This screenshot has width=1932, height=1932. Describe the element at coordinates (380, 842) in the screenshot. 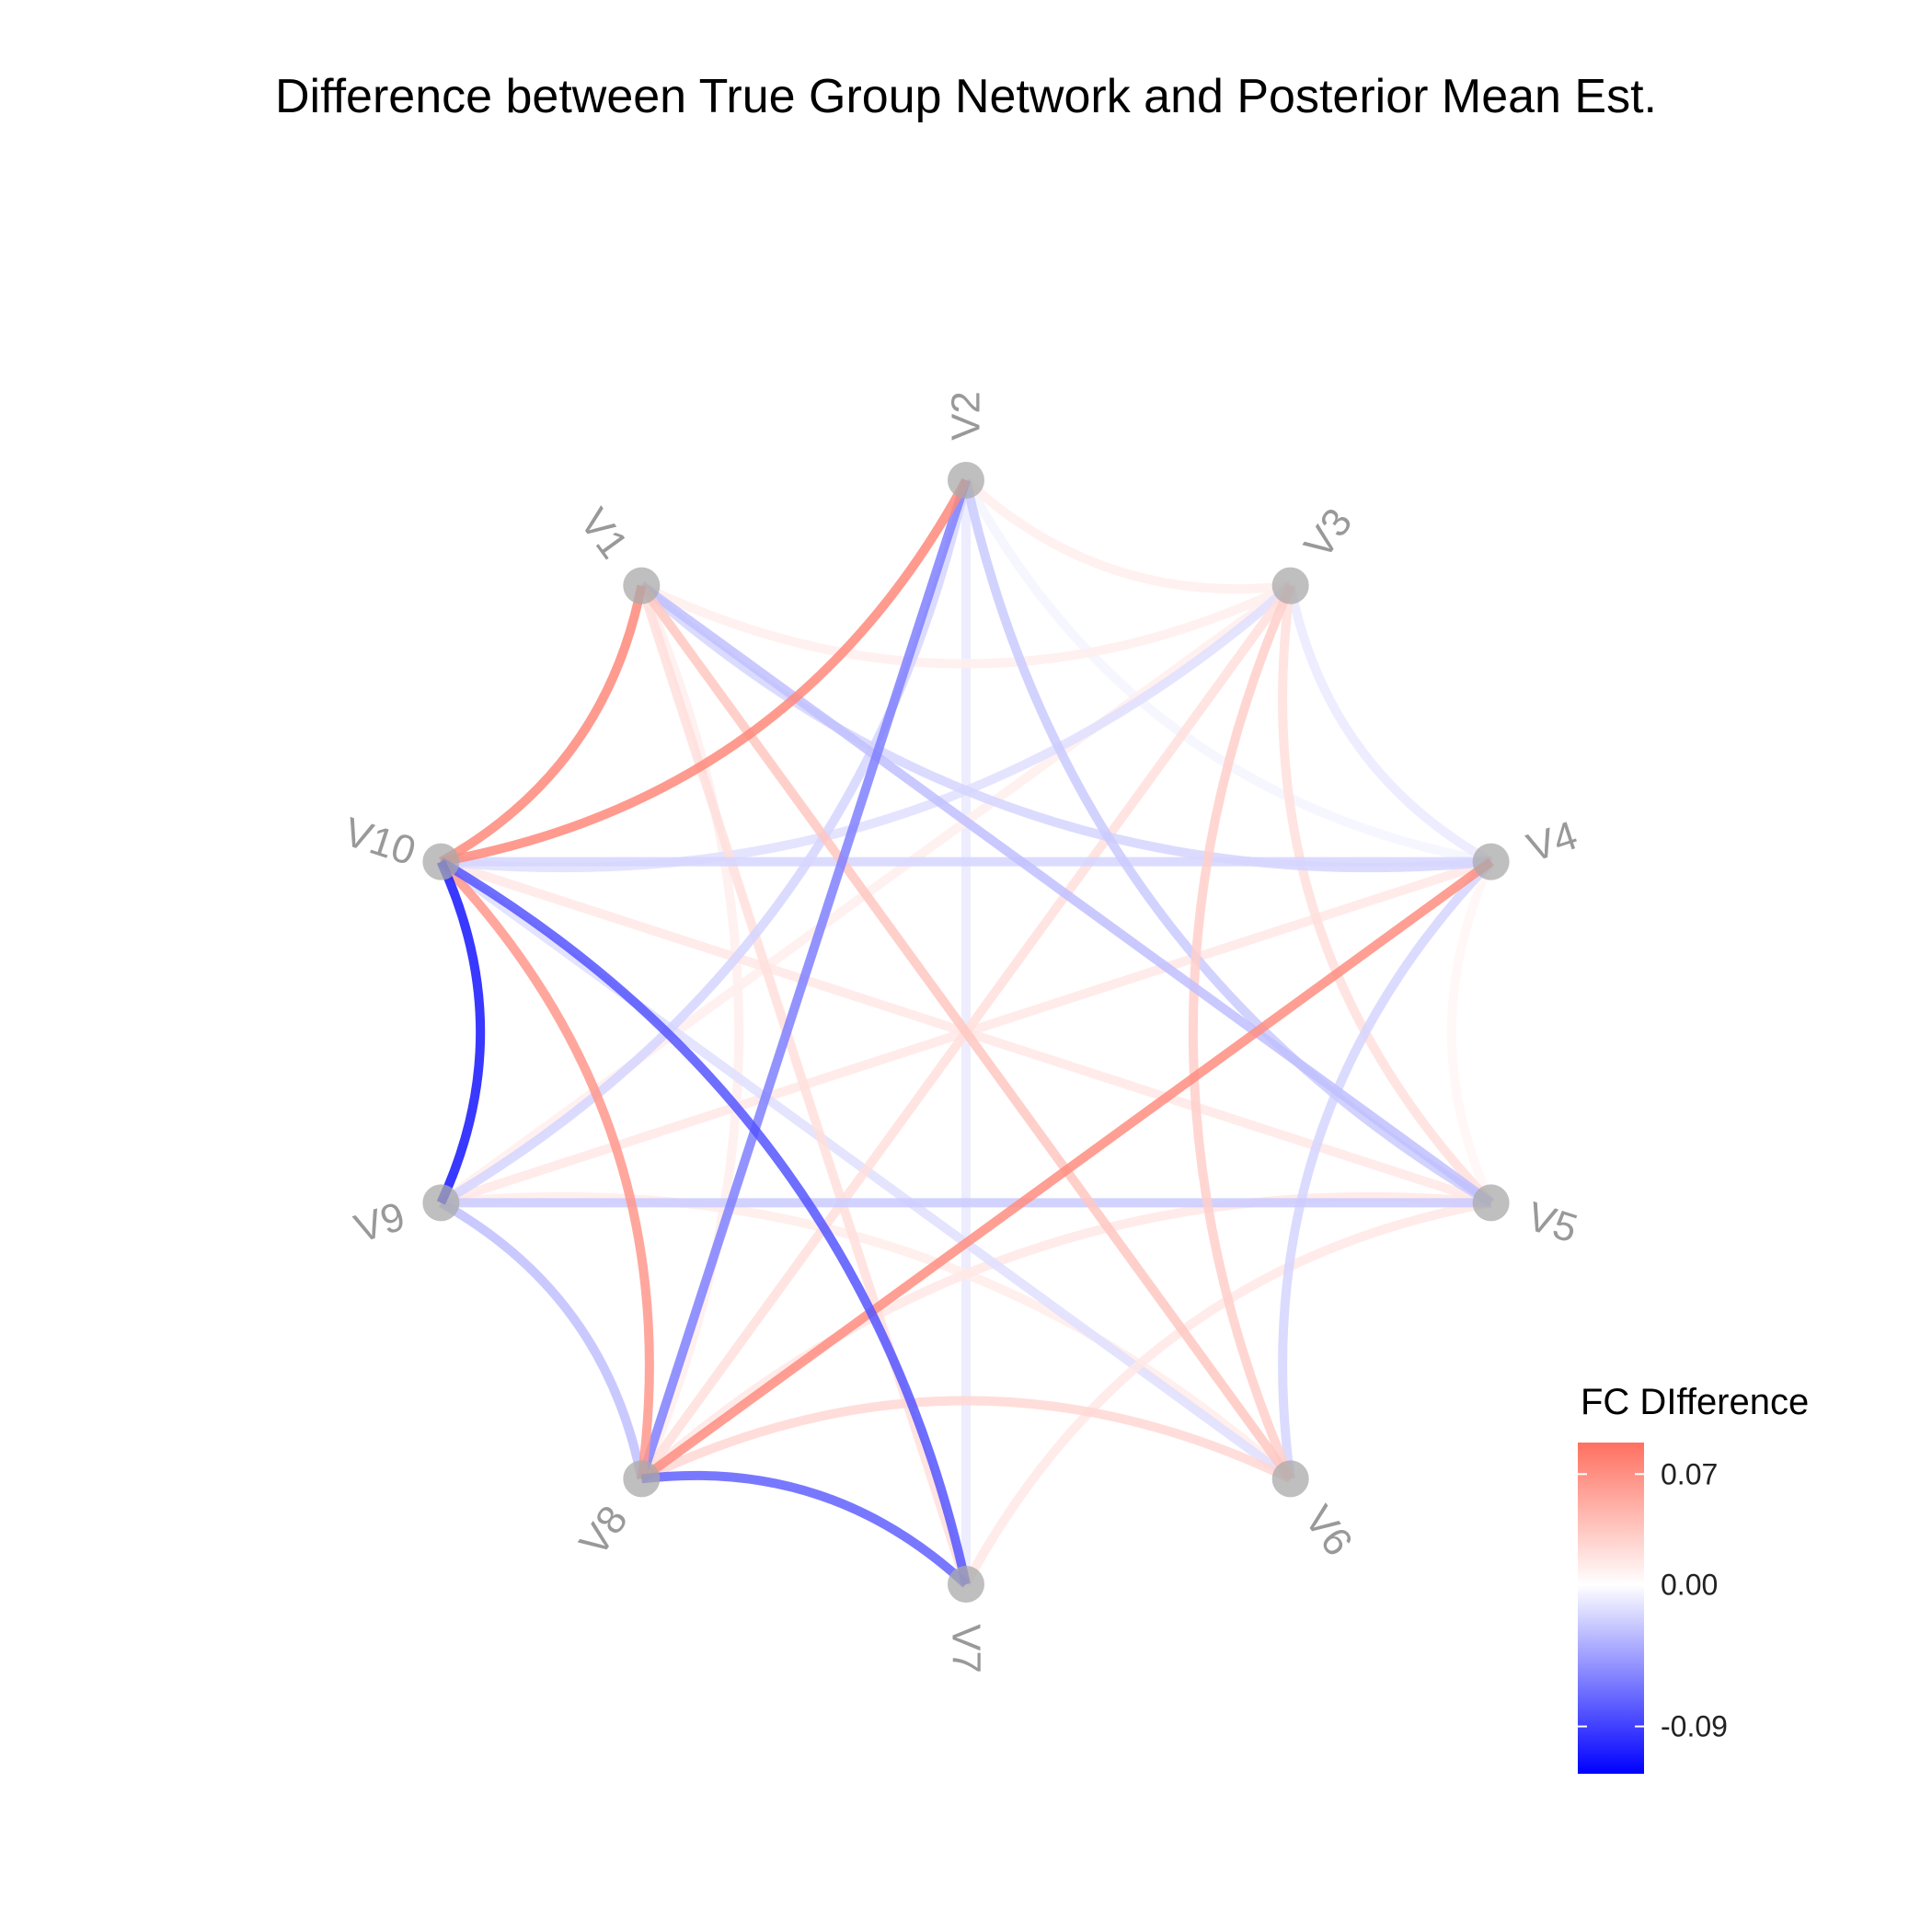

I see `node-label-v10: V10` at that location.